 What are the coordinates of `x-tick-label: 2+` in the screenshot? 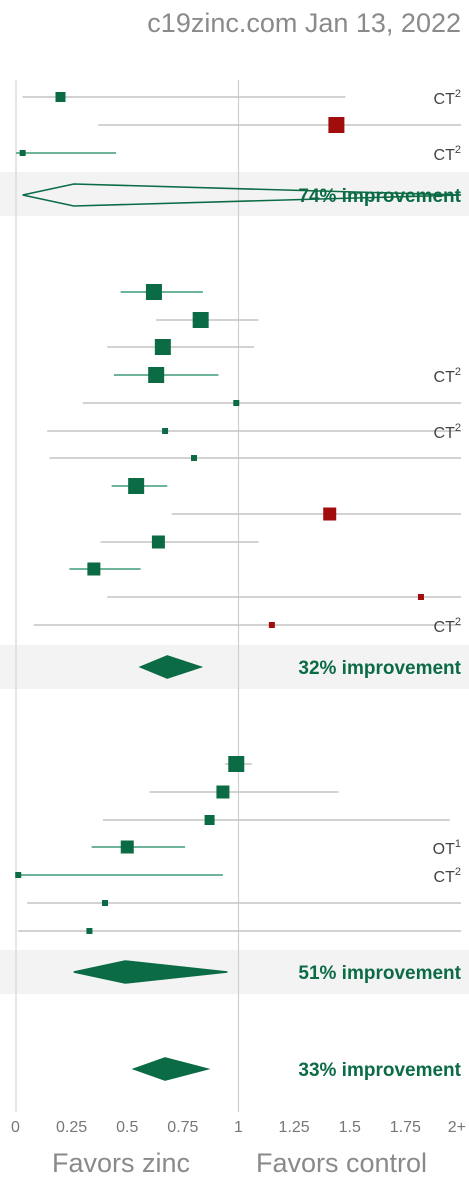 It's located at (457, 1127).